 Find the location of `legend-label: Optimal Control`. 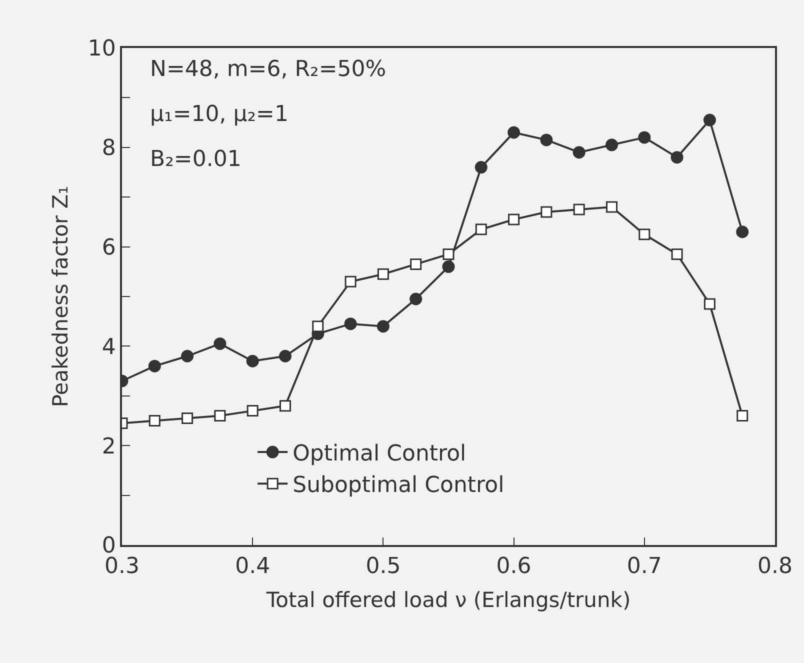

legend-label: Optimal Control is located at coordinates (379, 454).